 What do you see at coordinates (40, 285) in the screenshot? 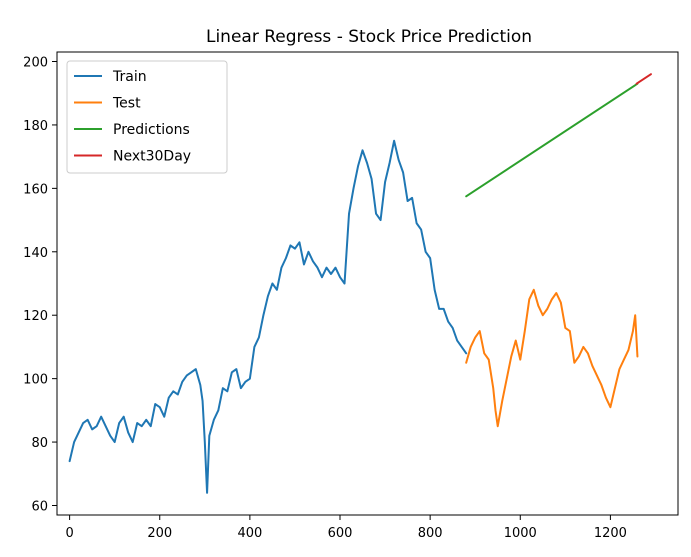
I see `y-axis: 60 80 100 120 140 160 180 200` at bounding box center [40, 285].